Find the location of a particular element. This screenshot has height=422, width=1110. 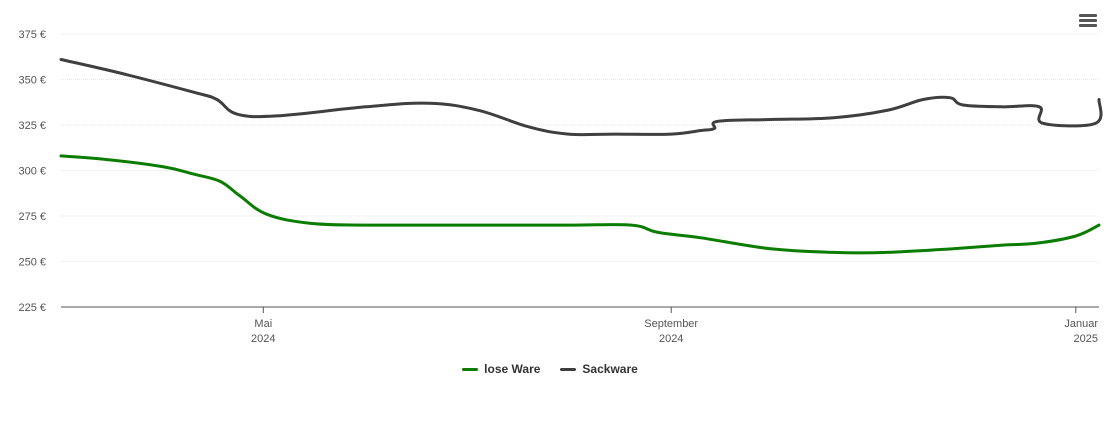

legend: lose Ware Sackware is located at coordinates (550, 369).